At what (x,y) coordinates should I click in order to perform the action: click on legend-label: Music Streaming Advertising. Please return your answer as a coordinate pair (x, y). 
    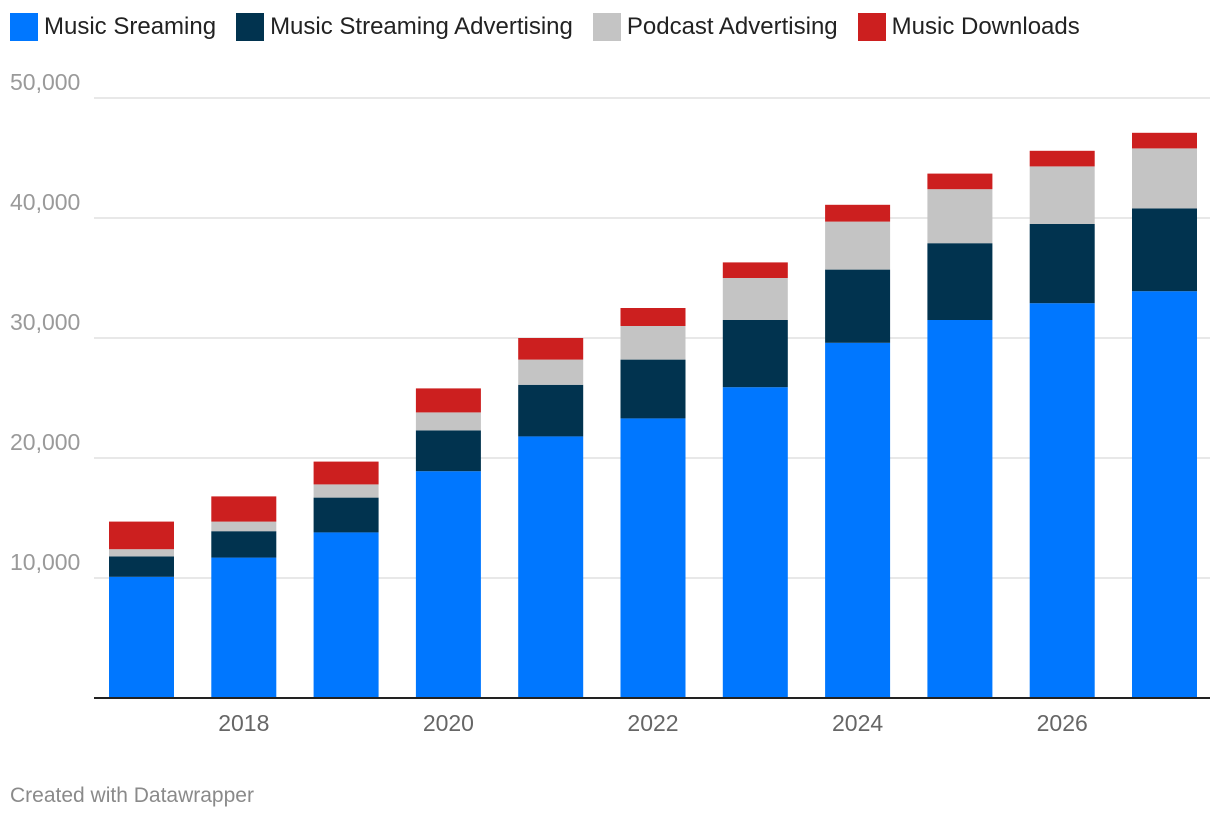
    Looking at the image, I should click on (421, 26).